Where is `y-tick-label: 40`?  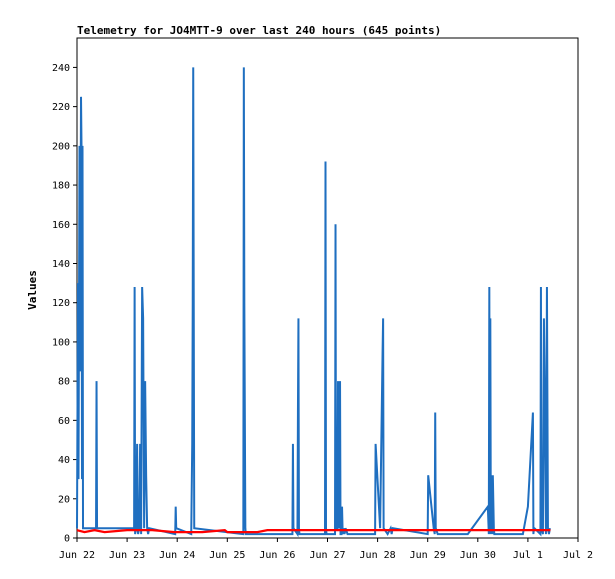
y-tick-label: 40 is located at coordinates (64, 460).